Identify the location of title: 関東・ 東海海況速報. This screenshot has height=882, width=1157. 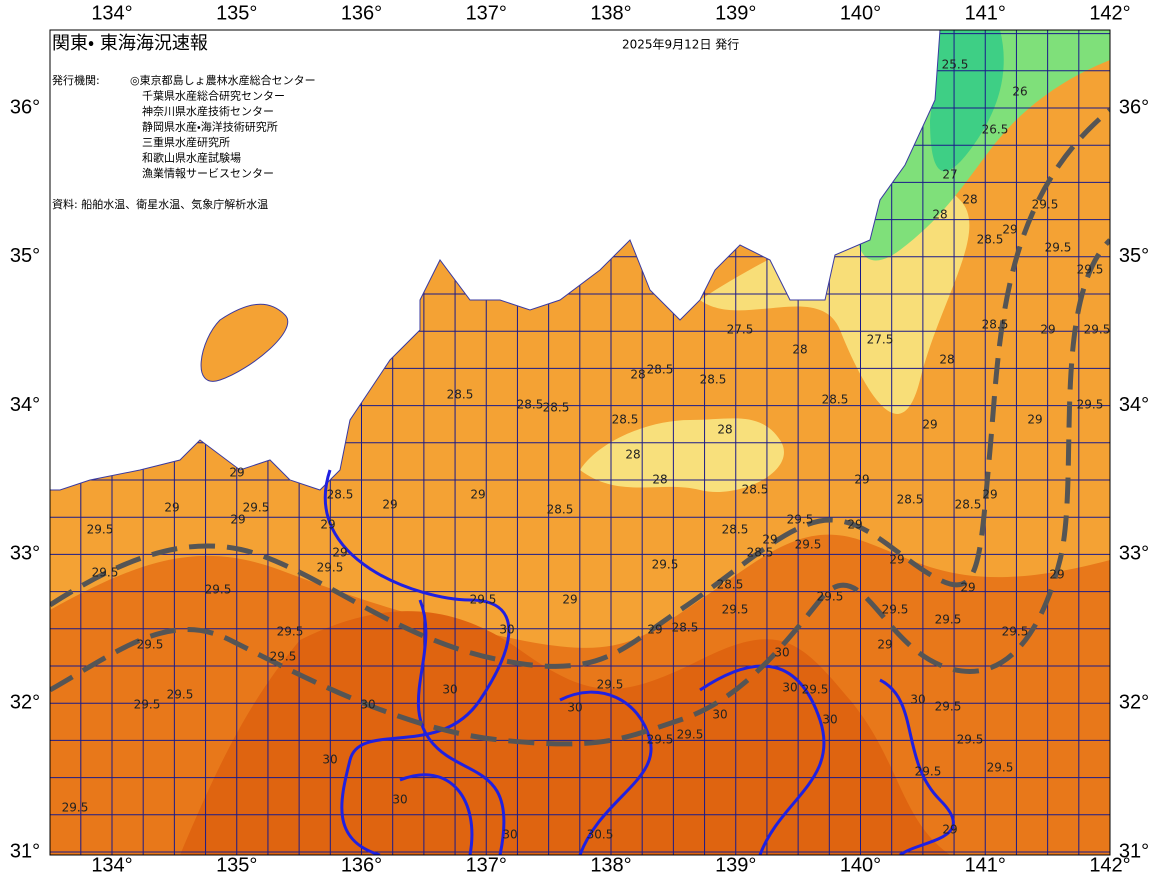
(130, 43).